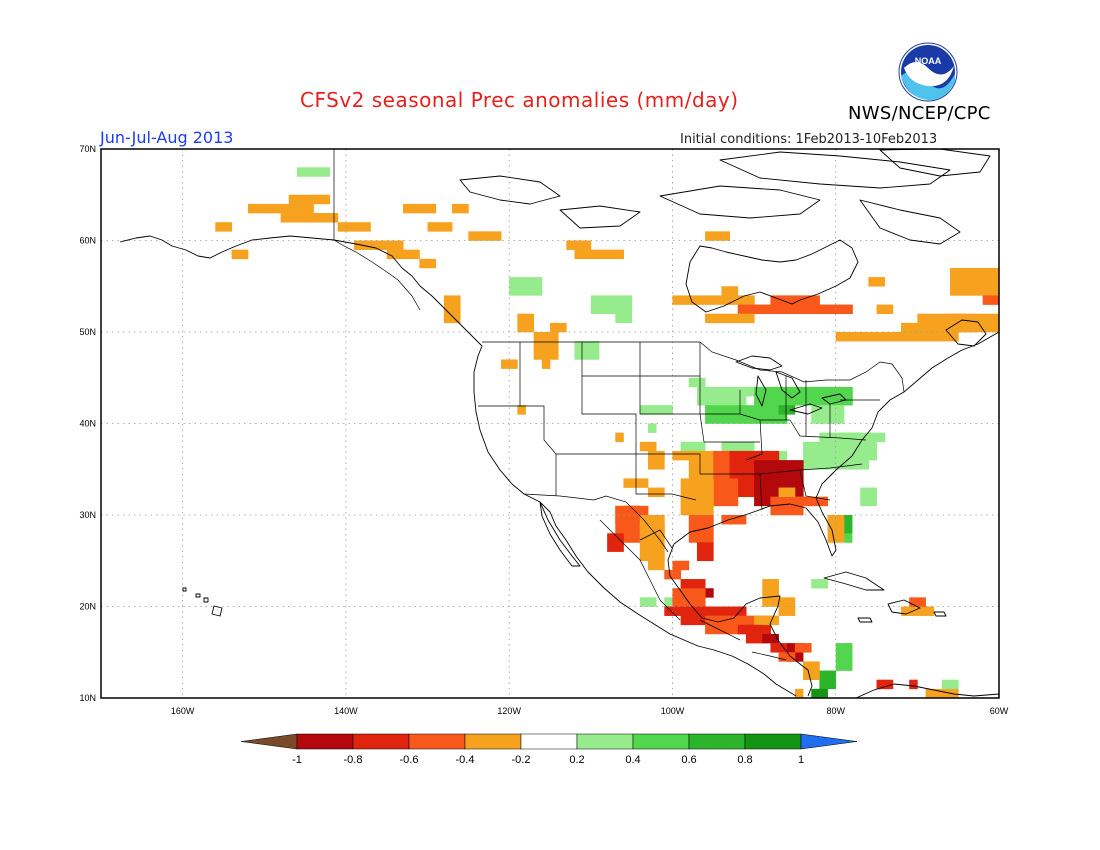  What do you see at coordinates (353, 760) in the screenshot?
I see `colorbar-label: -0.8` at bounding box center [353, 760].